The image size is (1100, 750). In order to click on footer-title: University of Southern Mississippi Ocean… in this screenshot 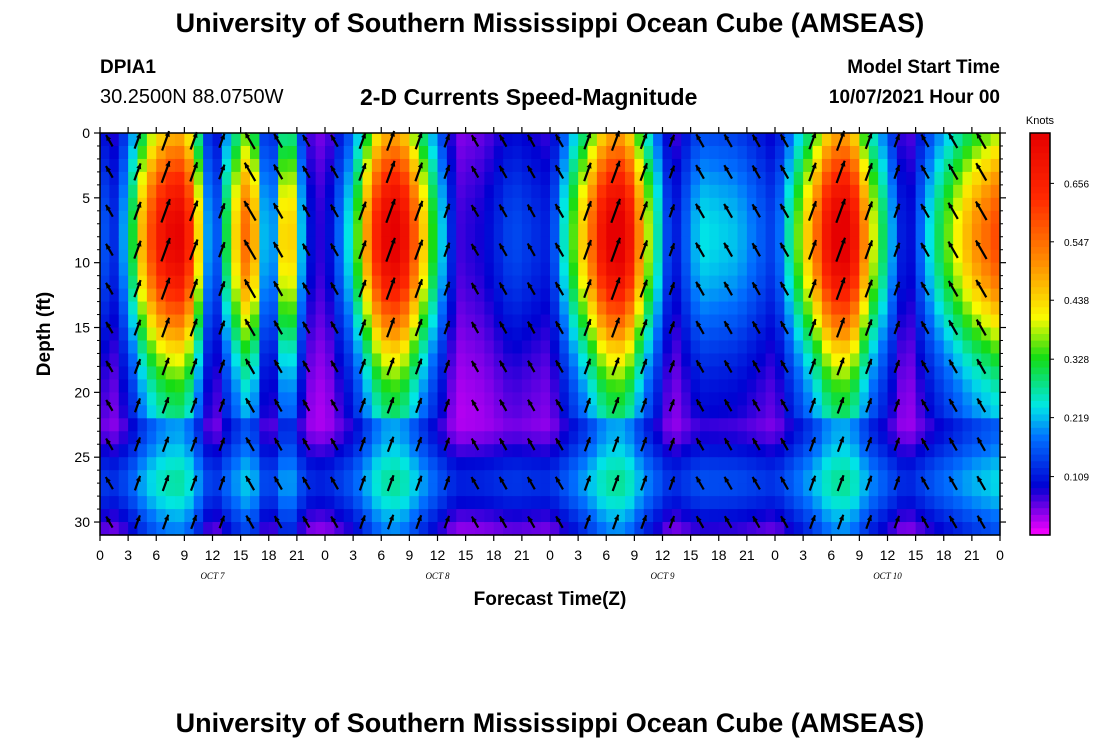, I will do `click(550, 723)`.